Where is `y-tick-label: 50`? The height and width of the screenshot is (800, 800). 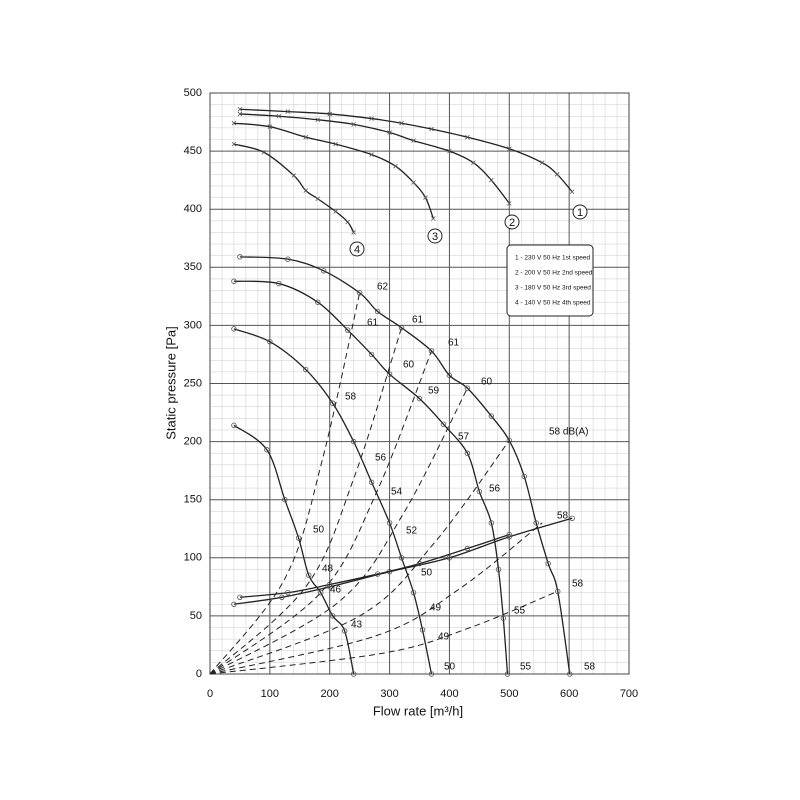 y-tick-label: 50 is located at coordinates (196, 616).